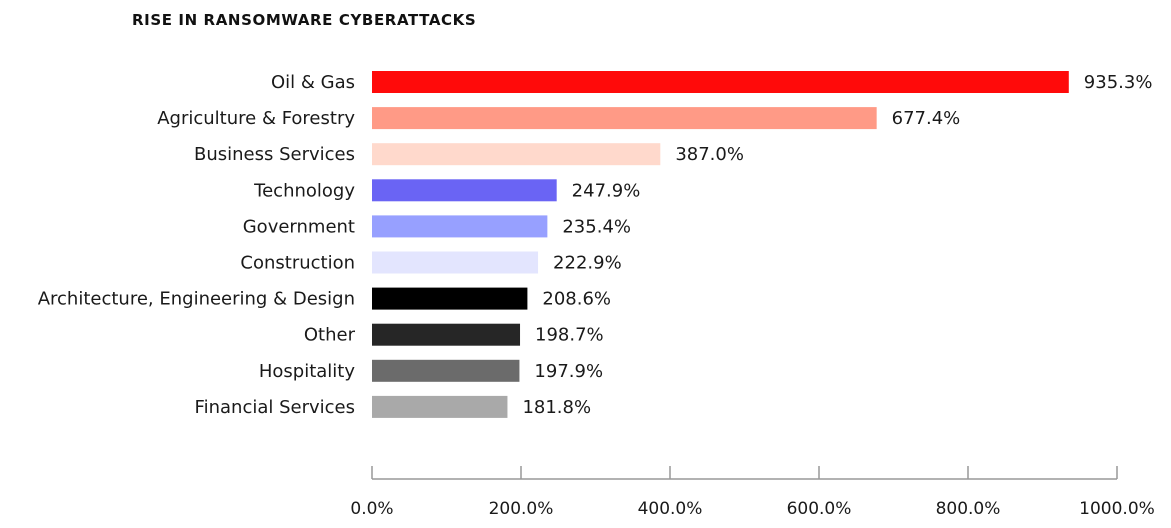 The image size is (1171, 528). What do you see at coordinates (297, 263) in the screenshot?
I see `category-label: Construction` at bounding box center [297, 263].